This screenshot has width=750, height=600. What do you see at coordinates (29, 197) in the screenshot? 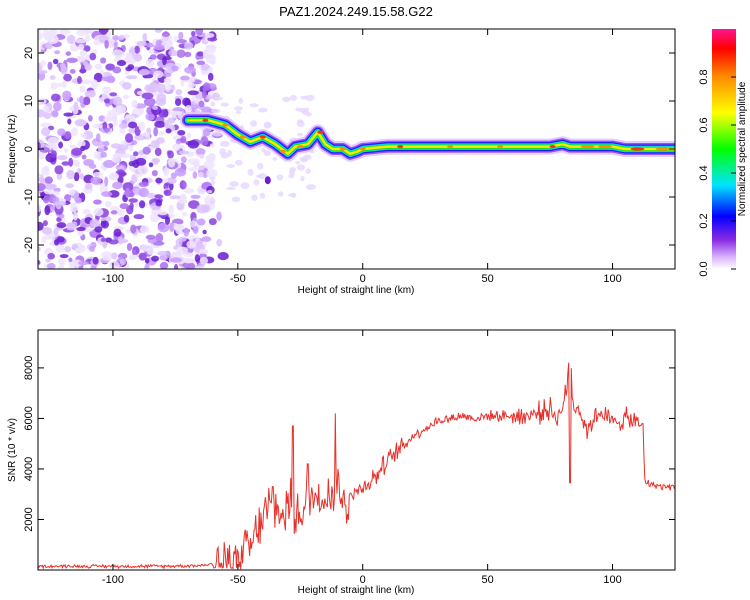
I see `y-tick-label: -10` at bounding box center [29, 197].